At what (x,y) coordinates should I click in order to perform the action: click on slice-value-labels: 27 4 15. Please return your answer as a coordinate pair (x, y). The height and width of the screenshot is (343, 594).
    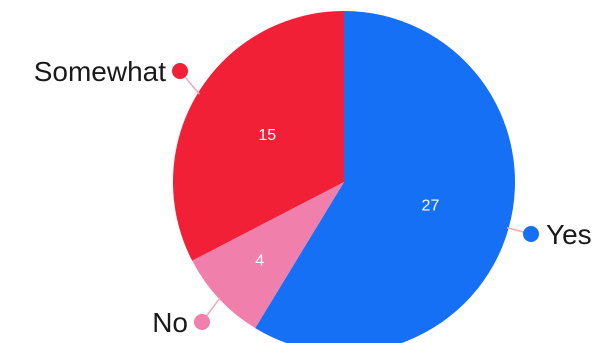
    Looking at the image, I should click on (347, 198).